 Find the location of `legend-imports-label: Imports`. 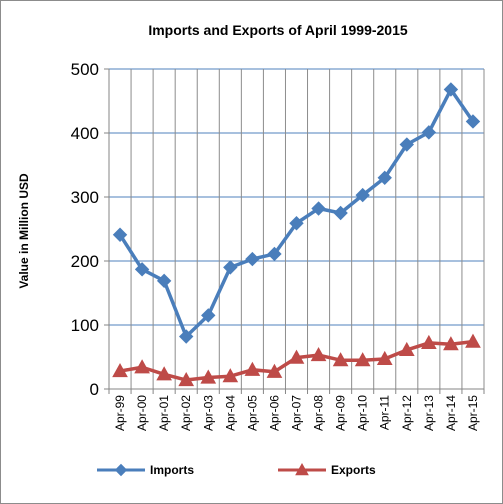

legend-imports-label: Imports is located at coordinates (172, 470).